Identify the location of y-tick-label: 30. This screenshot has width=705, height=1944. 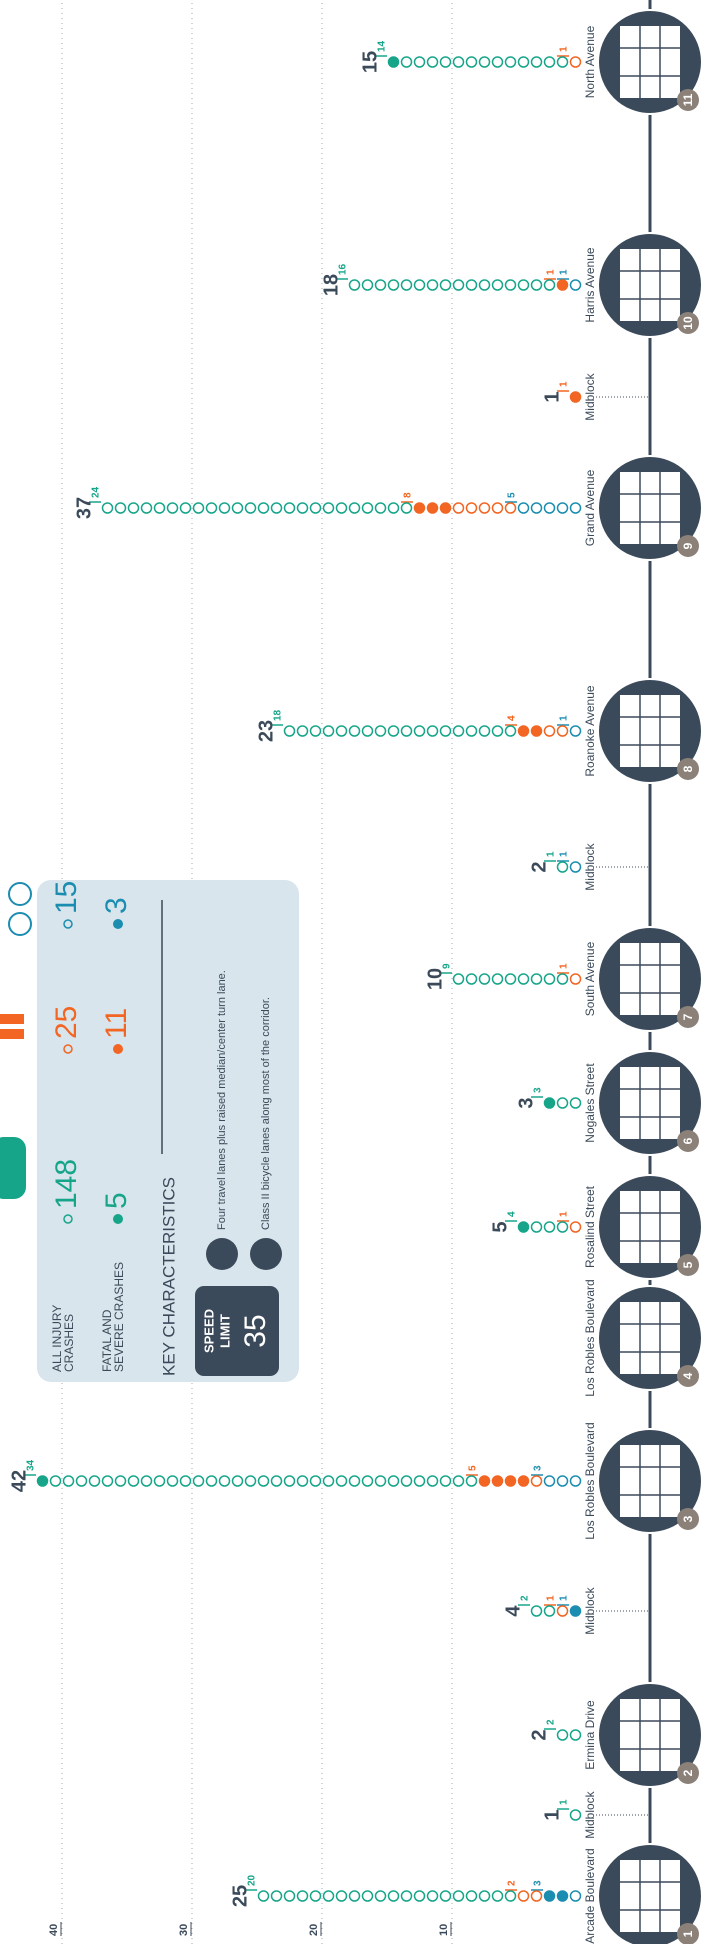
(184, 1930).